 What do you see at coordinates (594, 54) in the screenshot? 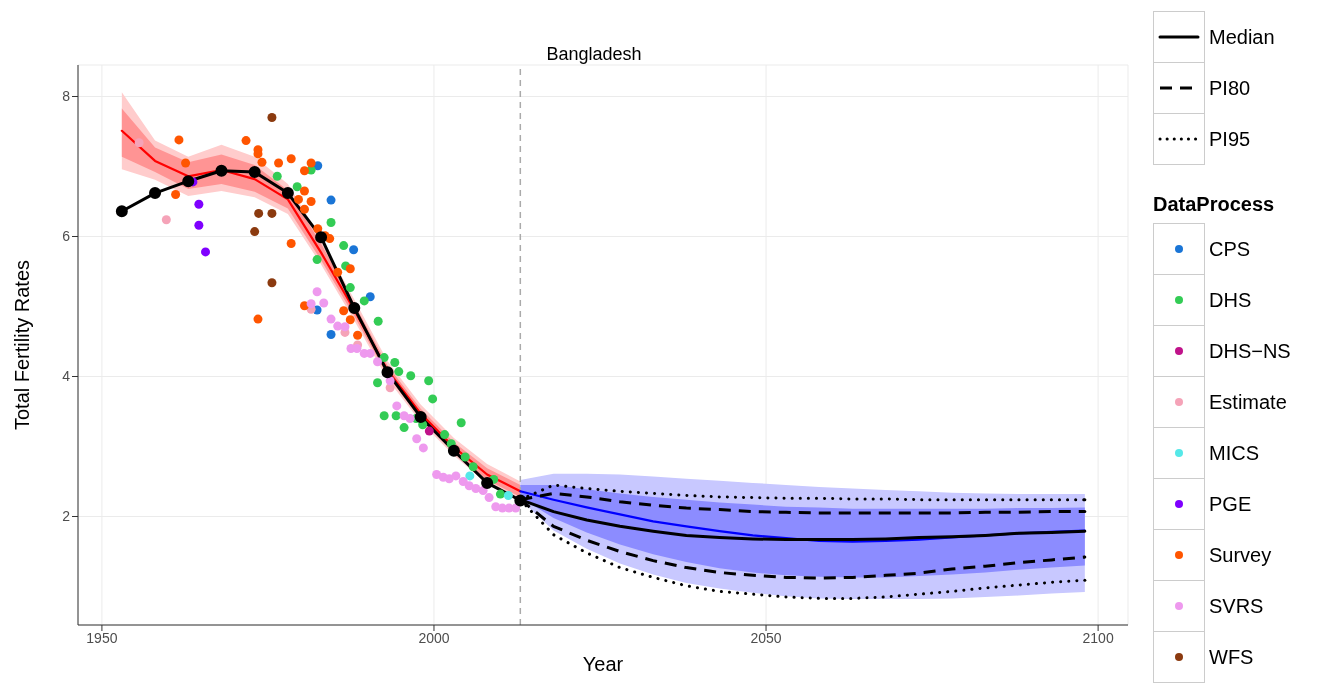
I see `chart-title: Bangladesh` at bounding box center [594, 54].